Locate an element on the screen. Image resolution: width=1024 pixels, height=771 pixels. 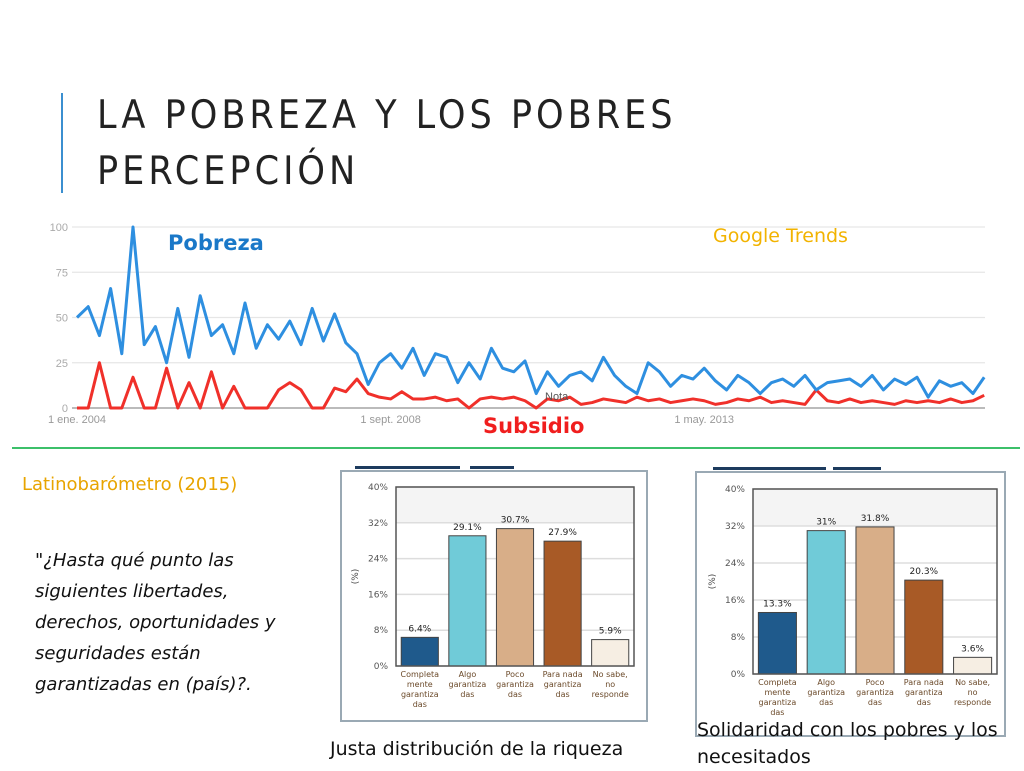
source-google-trends: Google Trends is located at coordinates (780, 236).